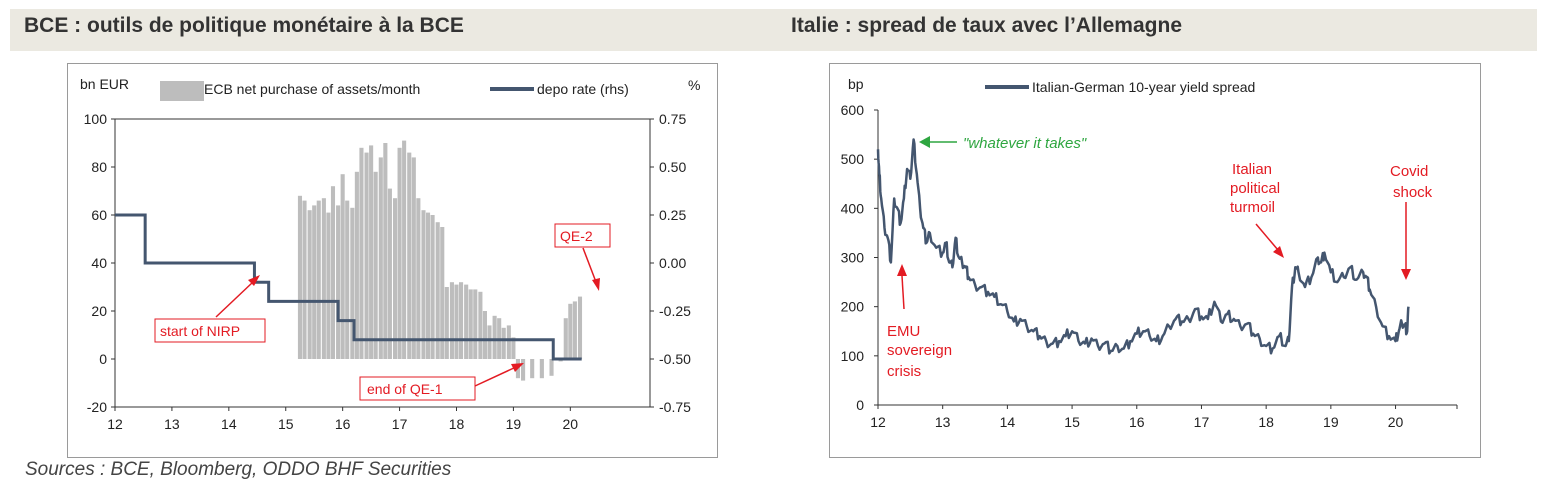 The image size is (1551, 491). I want to click on right-axis-unit: %, so click(694, 85).